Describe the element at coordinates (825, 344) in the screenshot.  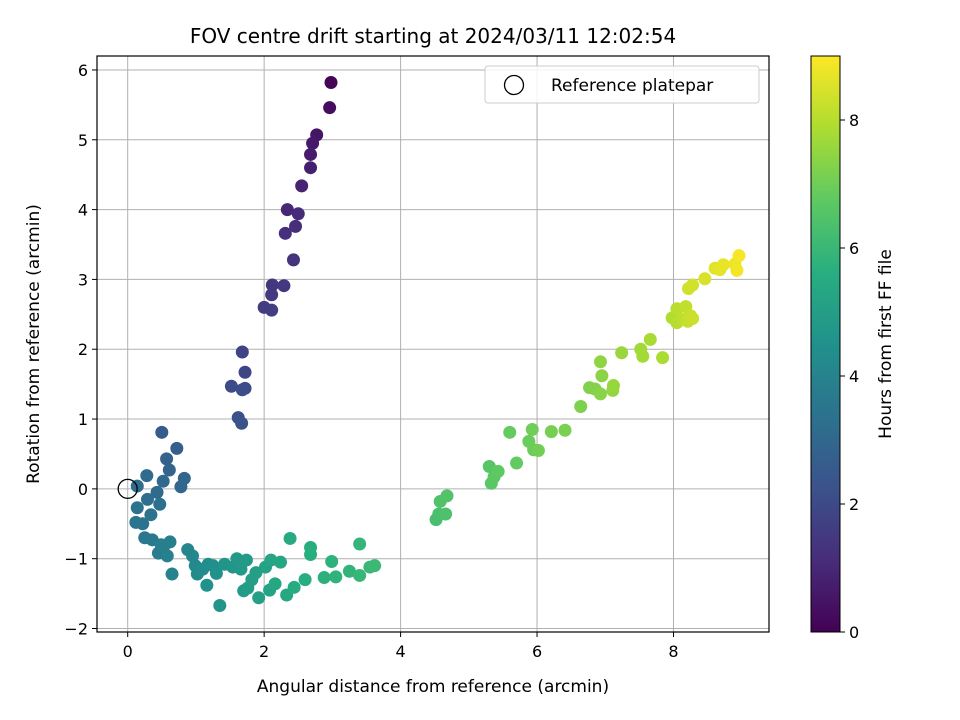
I see `colorbar-gradient` at that location.